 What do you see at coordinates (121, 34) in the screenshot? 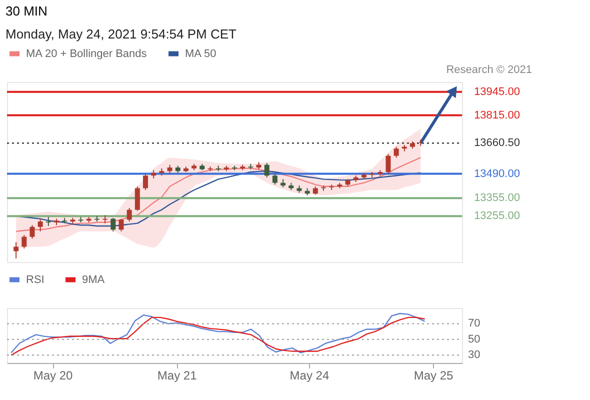
I see `chart-subtitle: Monday, May 24, 2021 9:54:54 PM CET` at bounding box center [121, 34].